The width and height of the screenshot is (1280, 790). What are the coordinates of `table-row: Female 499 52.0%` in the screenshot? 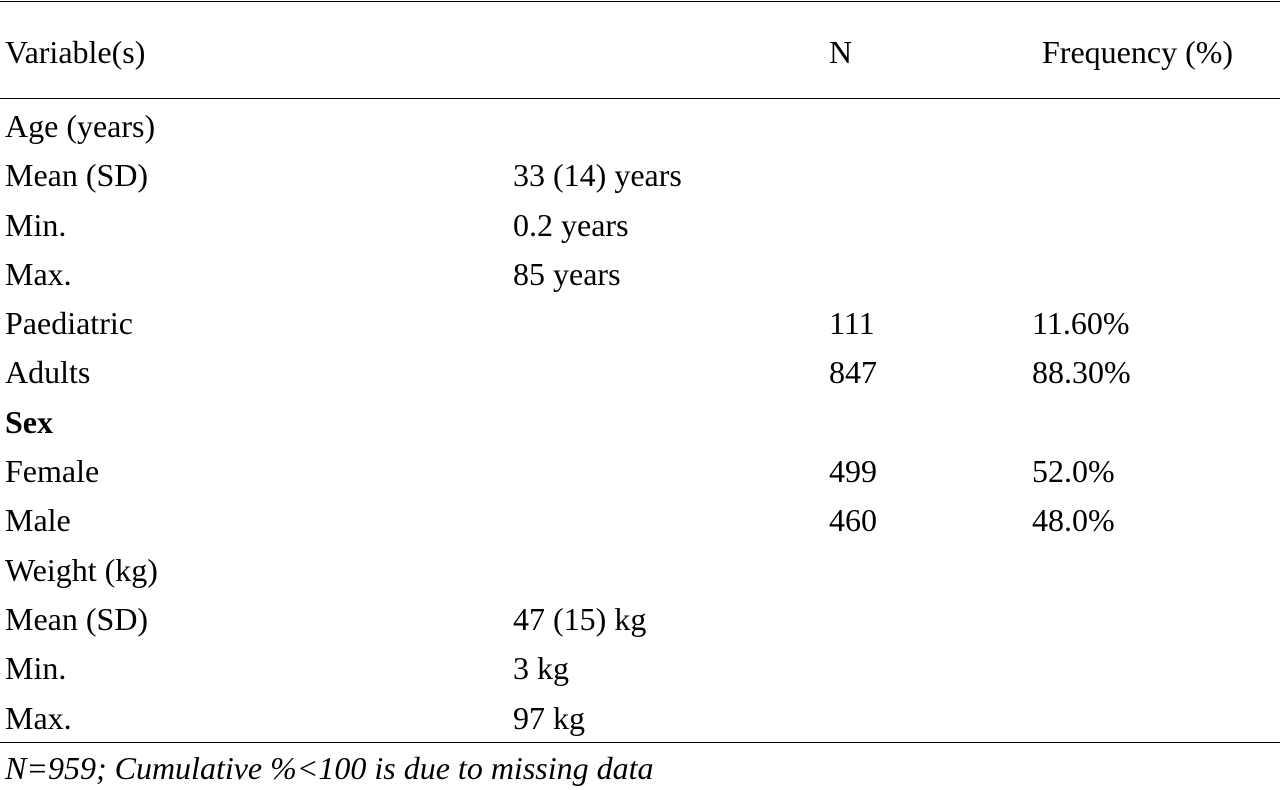 It's located at (640, 471).